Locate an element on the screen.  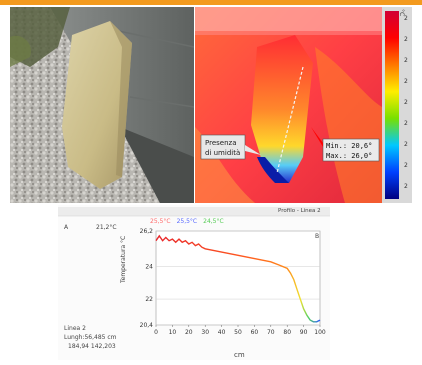
y-axis-label: Temperatura °C is located at coordinates (123, 259).